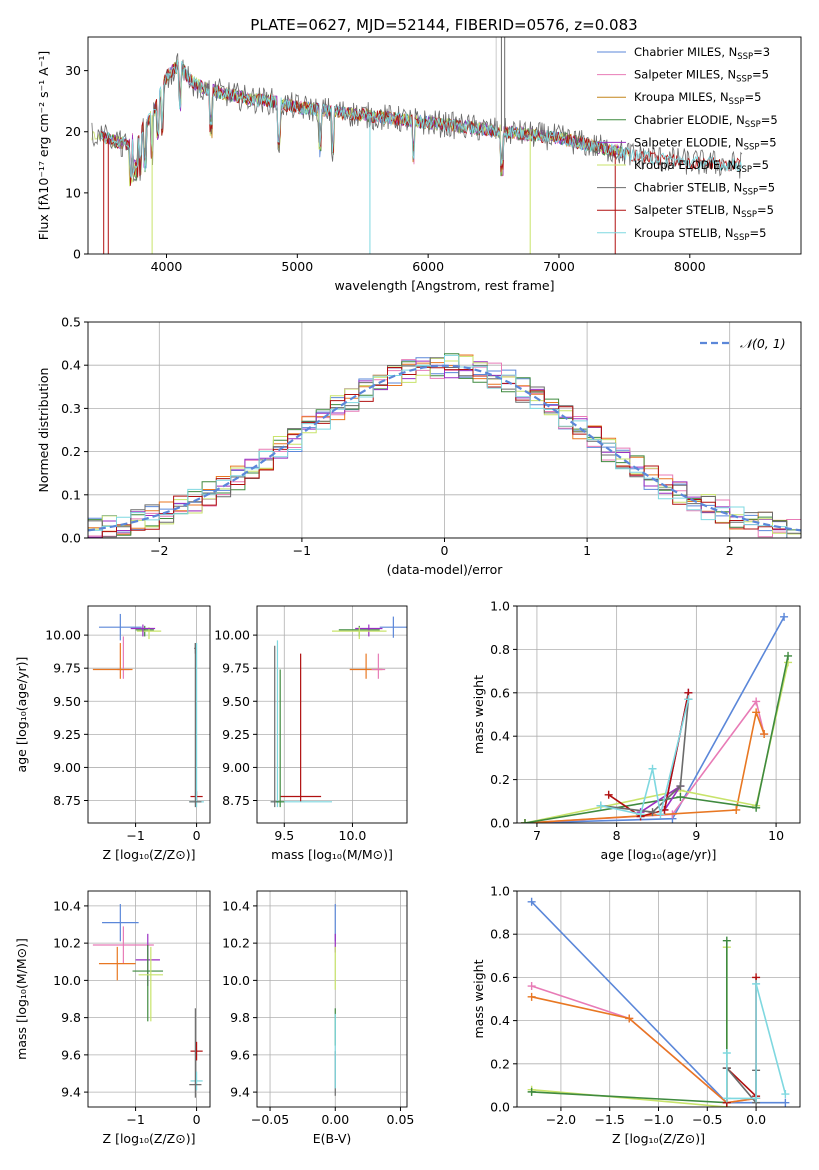 The width and height of the screenshot is (819, 1170). Describe the element at coordinates (444, 448) in the screenshot. I see `normal-curve` at that location.